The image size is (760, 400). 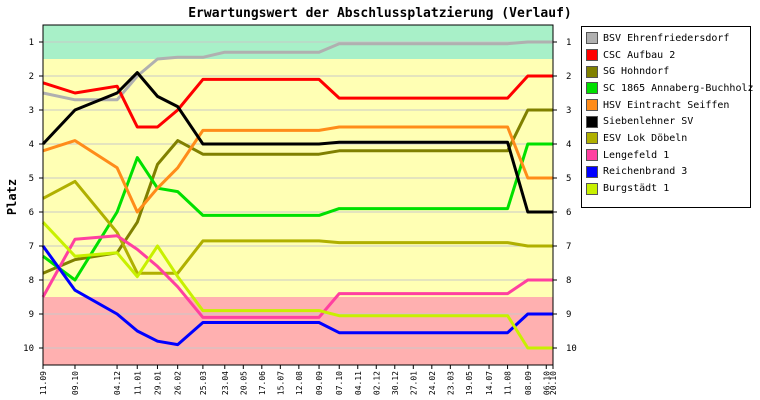 What do you see at coordinates (28, 349) in the screenshot?
I see `y-tick-label-left-10: 10` at bounding box center [28, 349].